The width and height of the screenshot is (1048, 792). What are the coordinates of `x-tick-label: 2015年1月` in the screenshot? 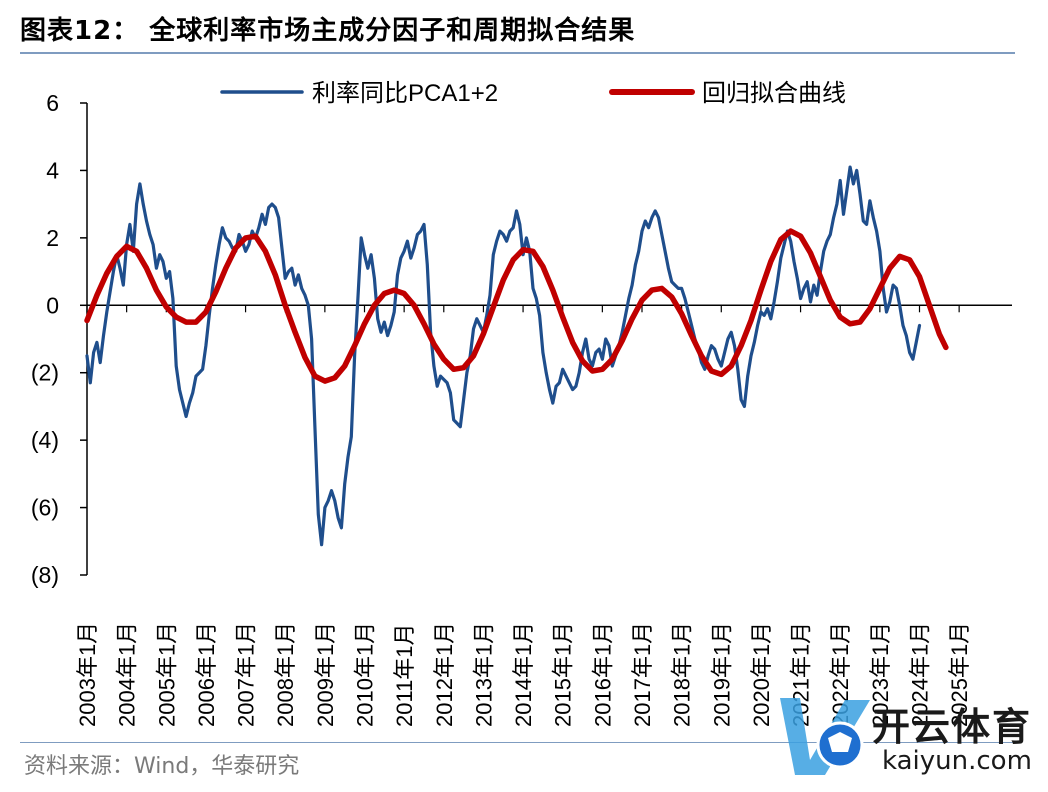 It's located at (563, 674).